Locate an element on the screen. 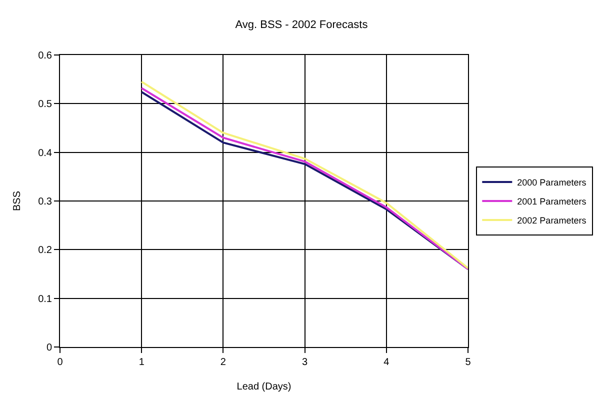 The height and width of the screenshot is (402, 603). x-axis-title: Lead (Days) is located at coordinates (264, 387).